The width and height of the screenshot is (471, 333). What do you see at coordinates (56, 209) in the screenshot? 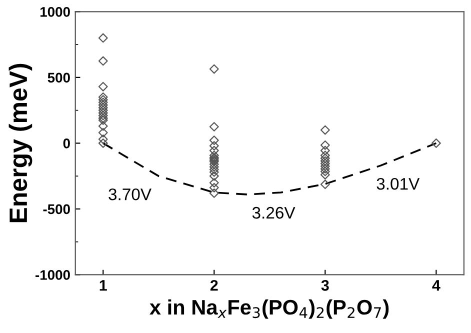
I see `y-tick-label: -500` at bounding box center [56, 209].